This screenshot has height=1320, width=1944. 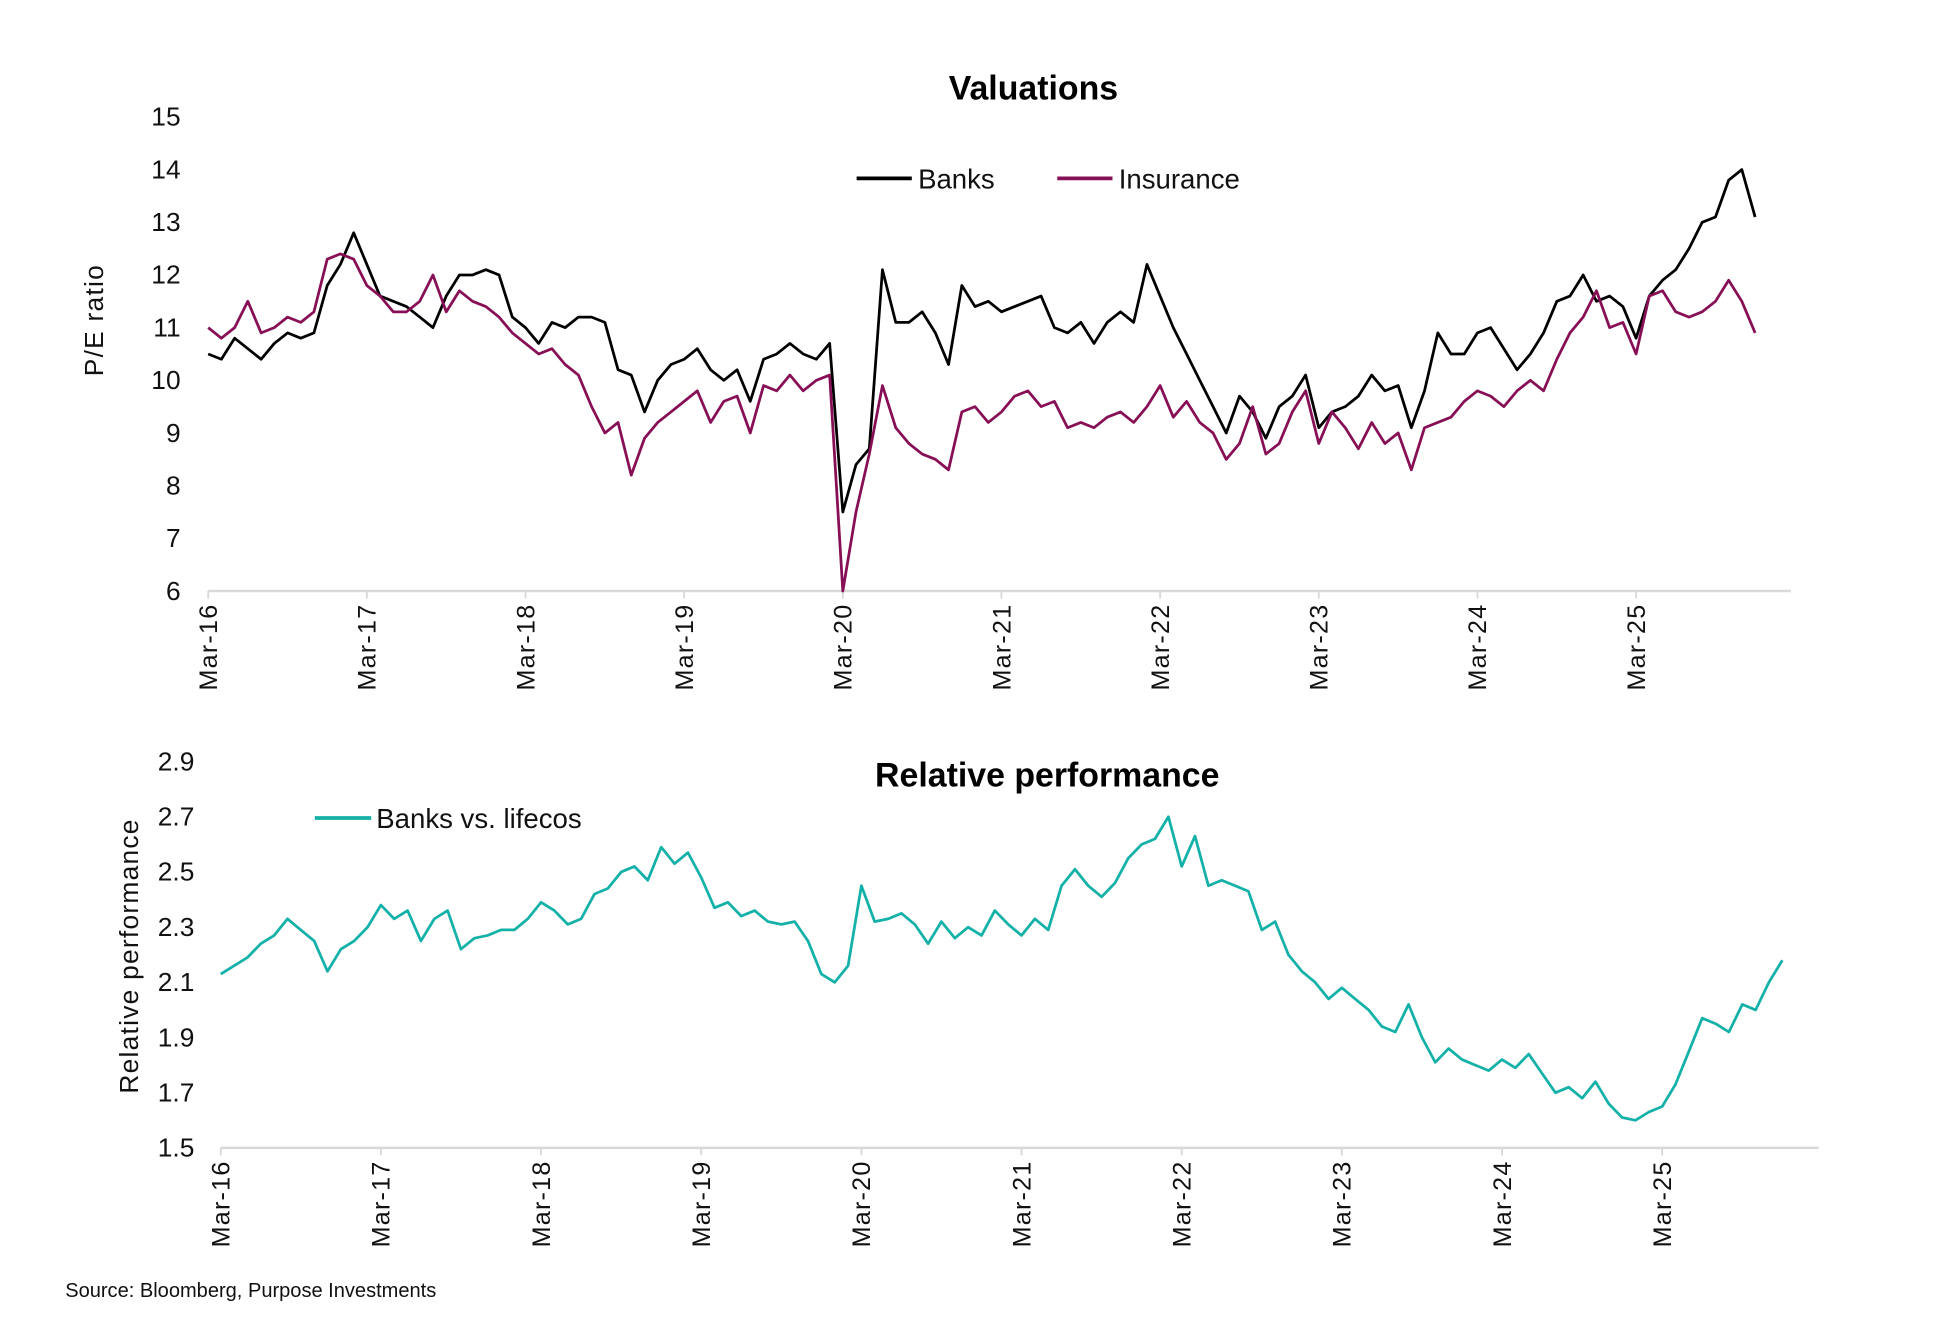 What do you see at coordinates (173, 485) in the screenshot?
I see `y-tick-label: 8` at bounding box center [173, 485].